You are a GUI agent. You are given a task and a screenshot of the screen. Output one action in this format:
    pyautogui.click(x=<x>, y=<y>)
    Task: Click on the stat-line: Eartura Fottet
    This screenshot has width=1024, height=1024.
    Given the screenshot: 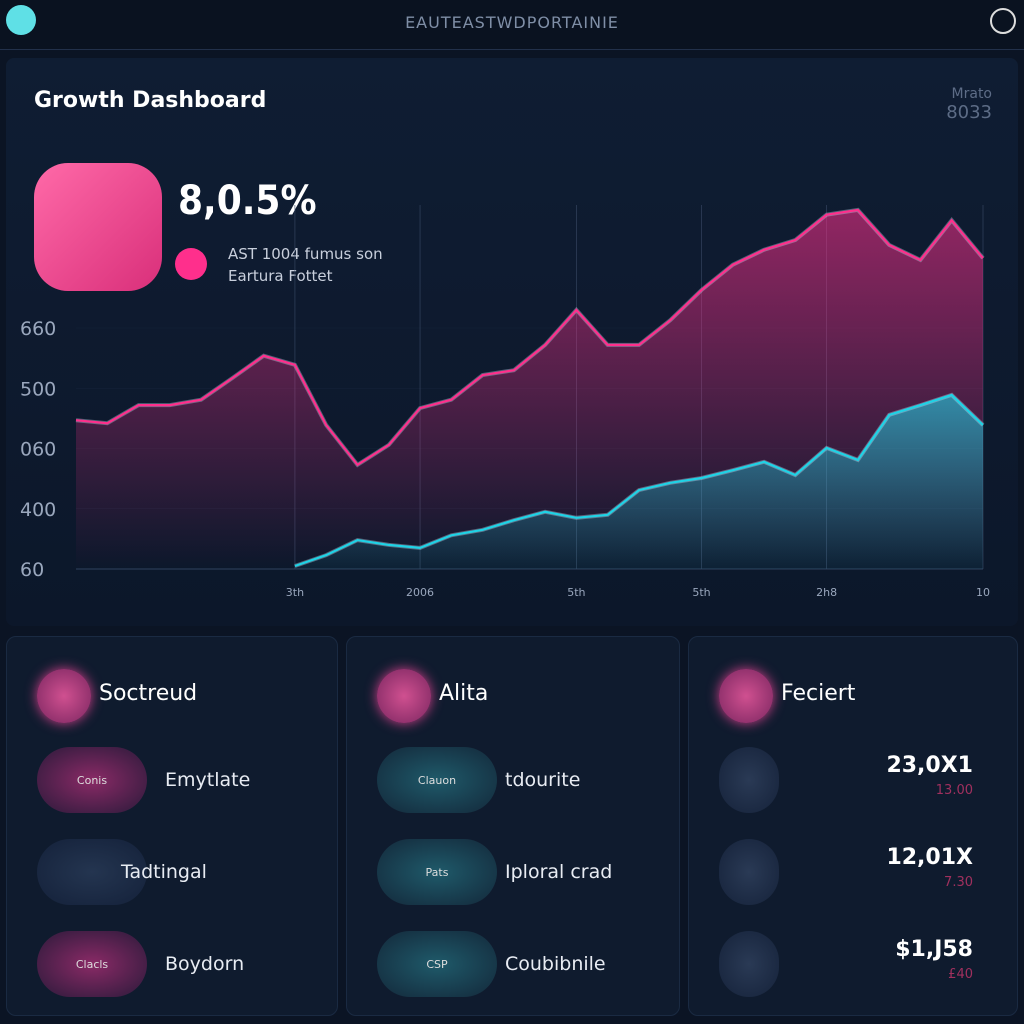 What is the action you would take?
    pyautogui.click(x=280, y=276)
    